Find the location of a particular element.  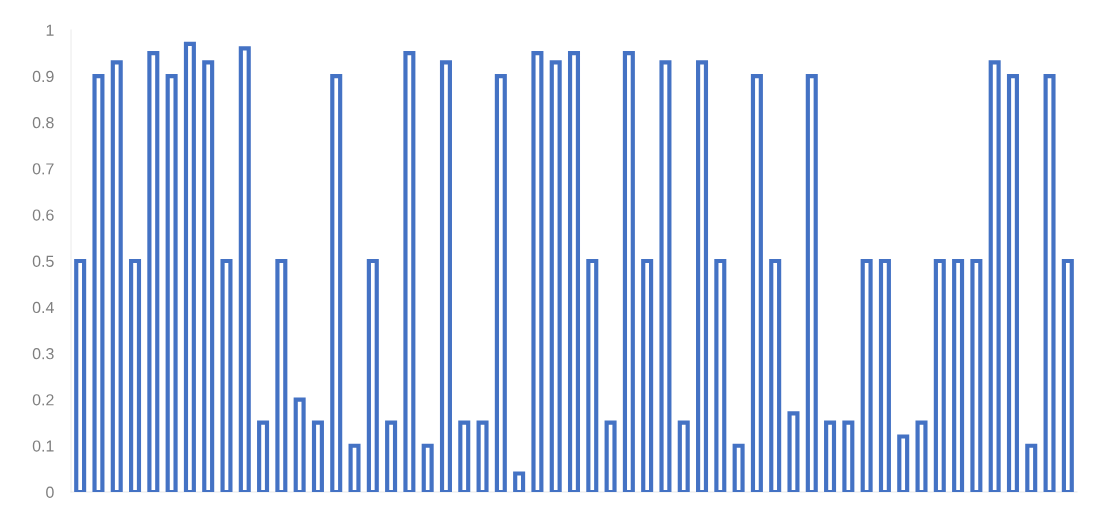

y-tick-label: 0.9 is located at coordinates (43, 76).